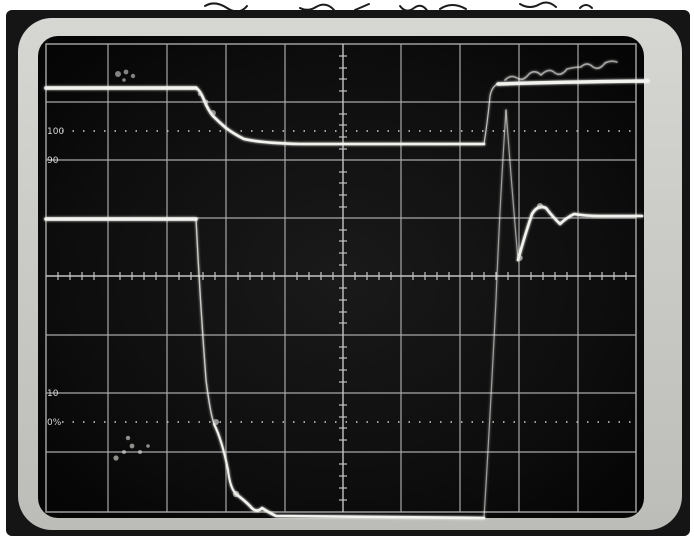  Describe the element at coordinates (398, 7) in the screenshot. I see `handwritten-pen-marks` at that location.